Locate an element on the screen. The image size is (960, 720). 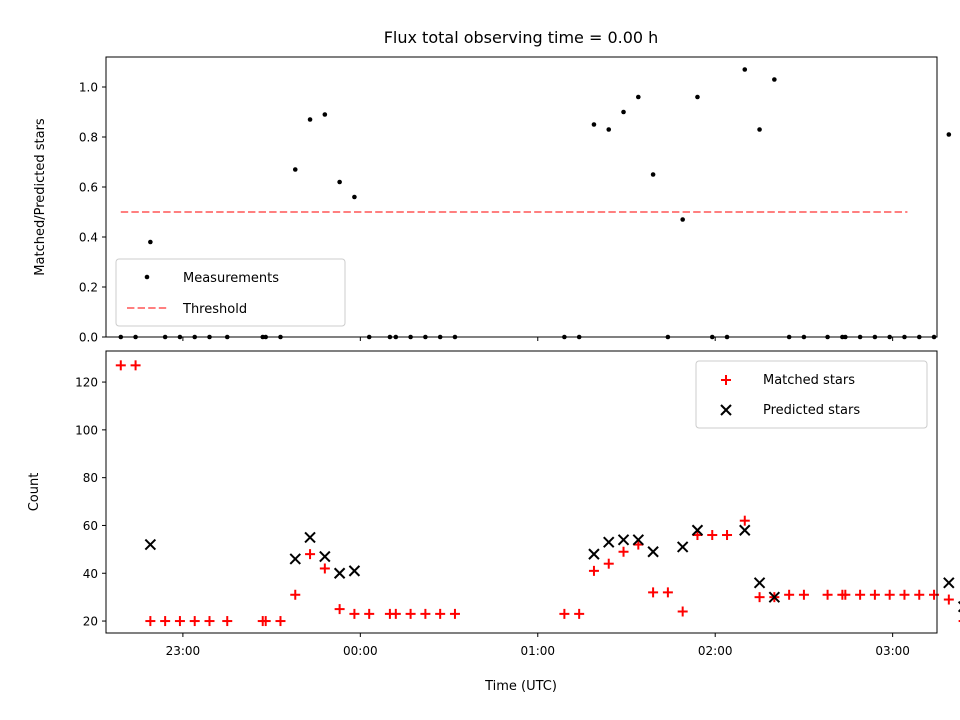
chart-title: Flux total observing time = 0.00 h is located at coordinates (521, 37).